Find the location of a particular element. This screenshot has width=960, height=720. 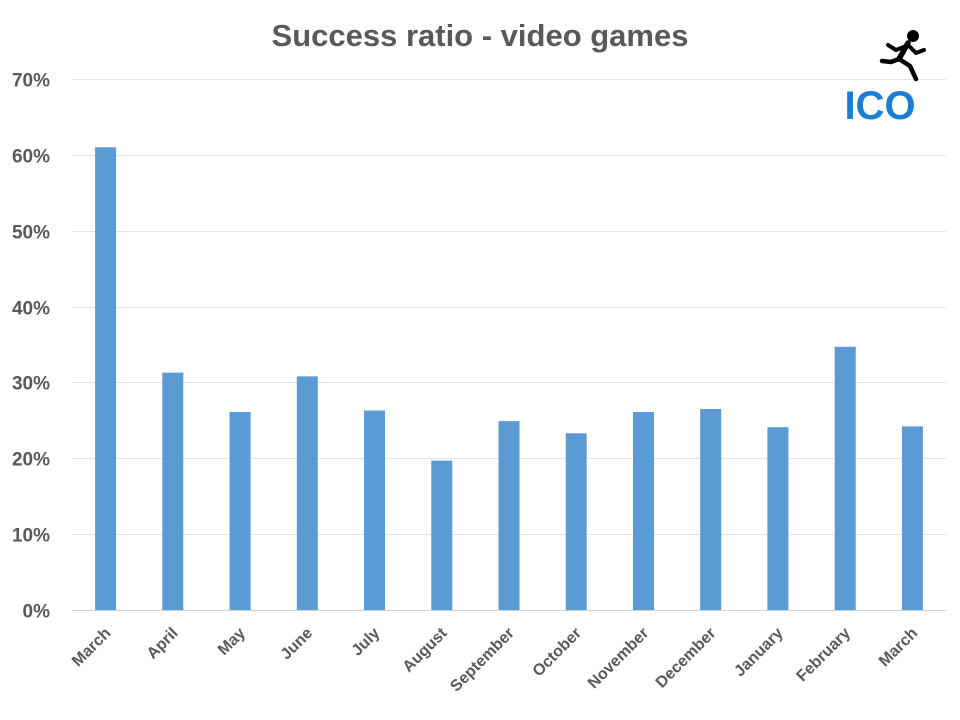

x-tick-label: October is located at coordinates (557, 652).